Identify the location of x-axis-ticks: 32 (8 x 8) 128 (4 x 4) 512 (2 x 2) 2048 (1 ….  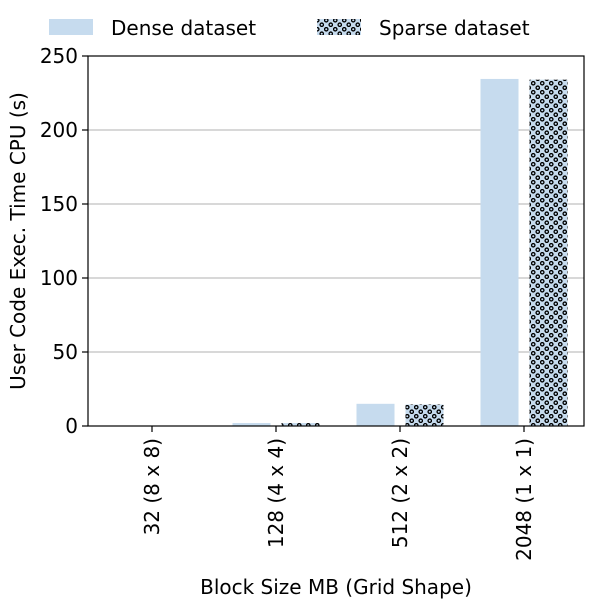
(338, 493).